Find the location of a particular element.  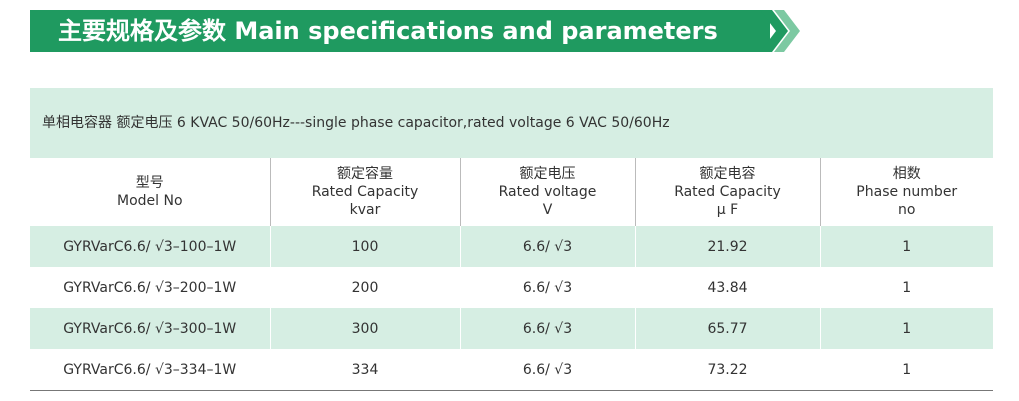

table-cell: 73.22 is located at coordinates (727, 370).